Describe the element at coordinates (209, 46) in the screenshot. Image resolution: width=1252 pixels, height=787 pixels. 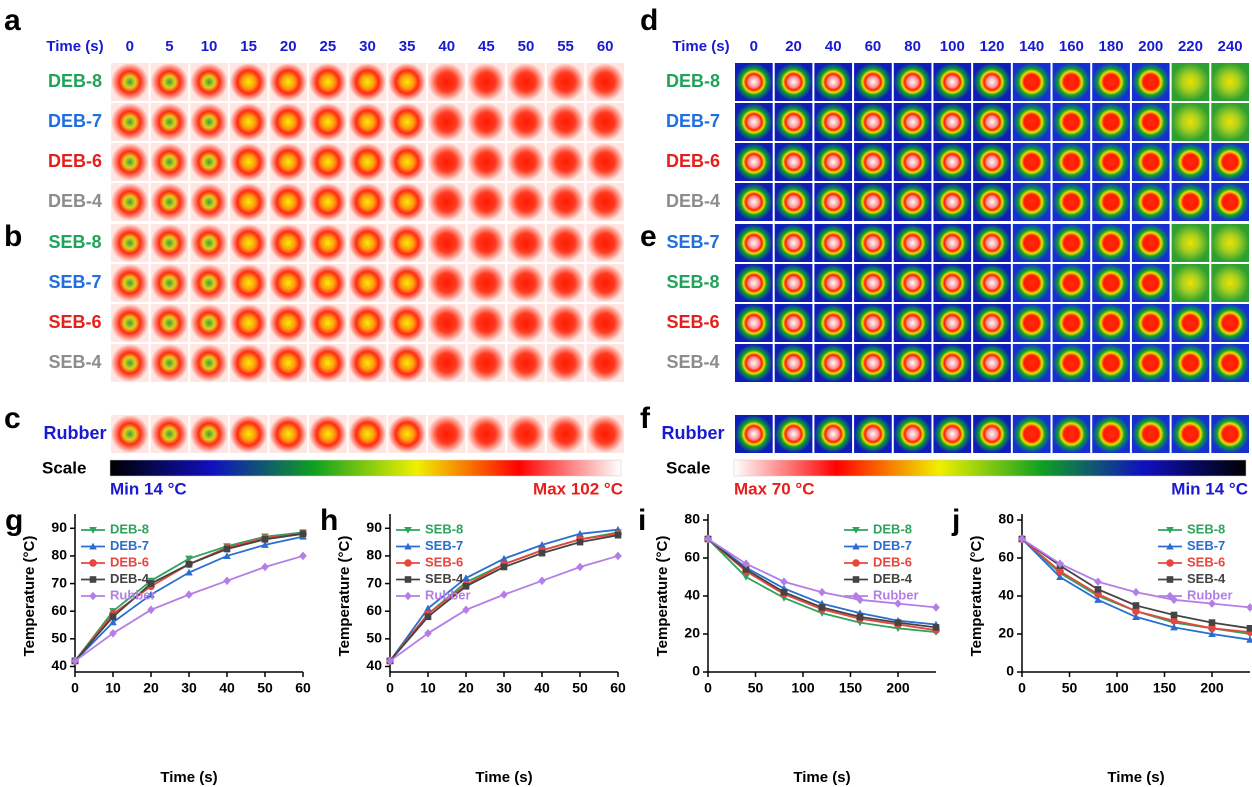
I see `time-tick: 10` at that location.